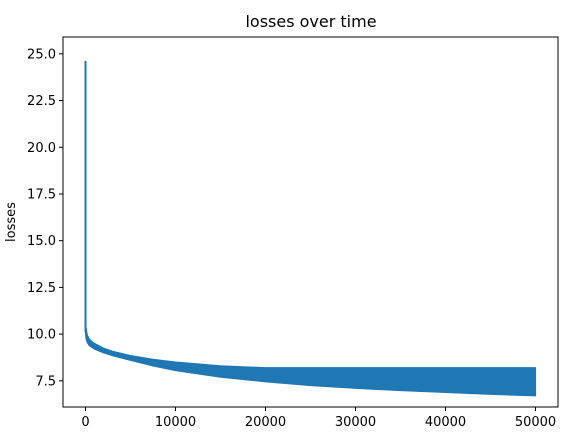 This screenshot has height=434, width=576. I want to click on chart-title: losses over time, so click(310, 21).